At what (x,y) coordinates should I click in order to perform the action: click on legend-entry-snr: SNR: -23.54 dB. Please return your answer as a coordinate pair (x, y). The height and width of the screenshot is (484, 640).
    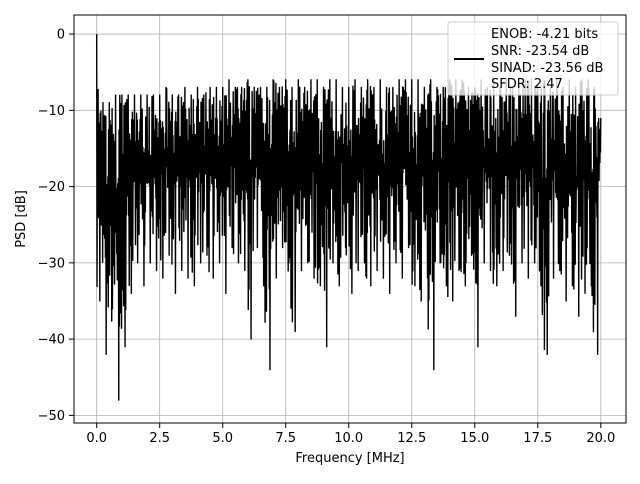
    Looking at the image, I should click on (540, 51).